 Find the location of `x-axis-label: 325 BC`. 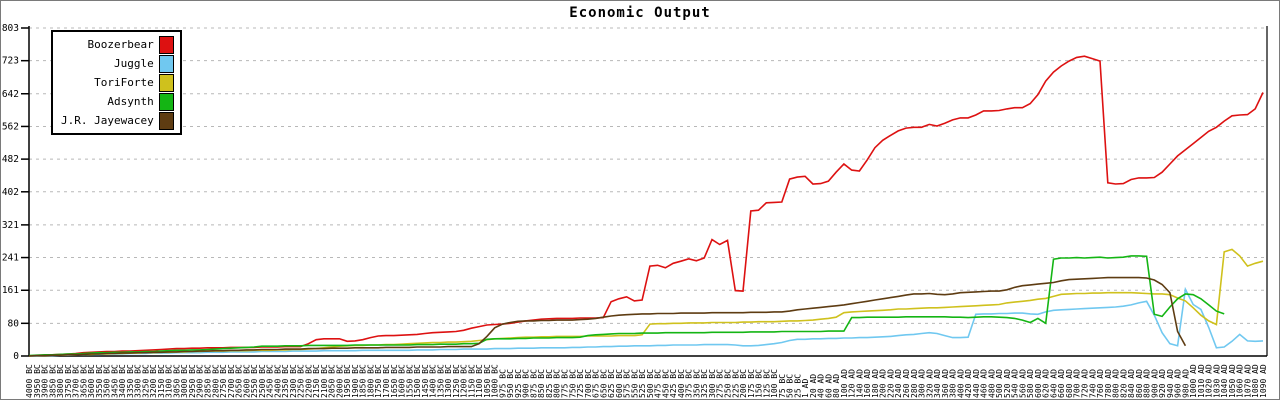

x-axis-label: 325 BC is located at coordinates (704, 383).